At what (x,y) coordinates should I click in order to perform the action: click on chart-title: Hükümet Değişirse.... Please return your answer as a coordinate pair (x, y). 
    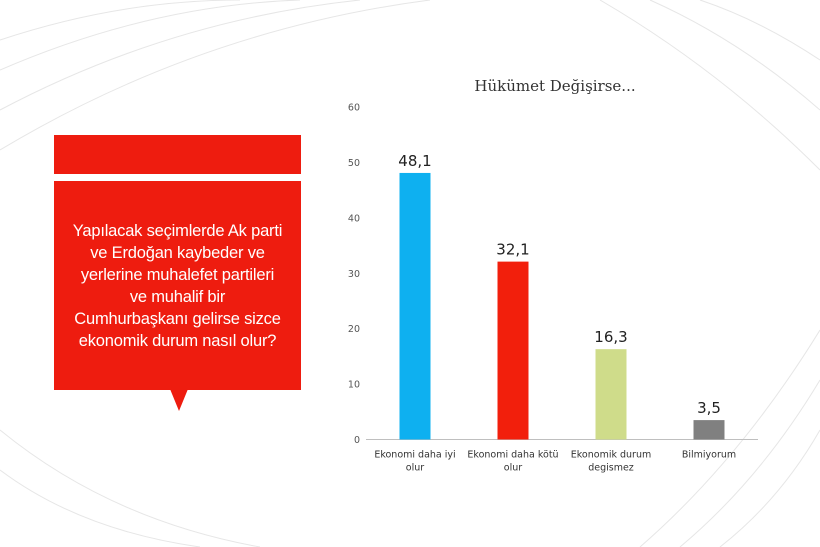
    Looking at the image, I should click on (554, 86).